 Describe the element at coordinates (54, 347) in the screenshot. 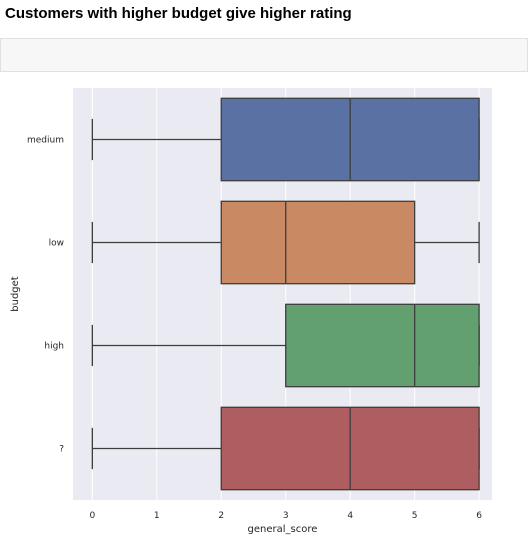

I see `y-tick-label: high` at that location.